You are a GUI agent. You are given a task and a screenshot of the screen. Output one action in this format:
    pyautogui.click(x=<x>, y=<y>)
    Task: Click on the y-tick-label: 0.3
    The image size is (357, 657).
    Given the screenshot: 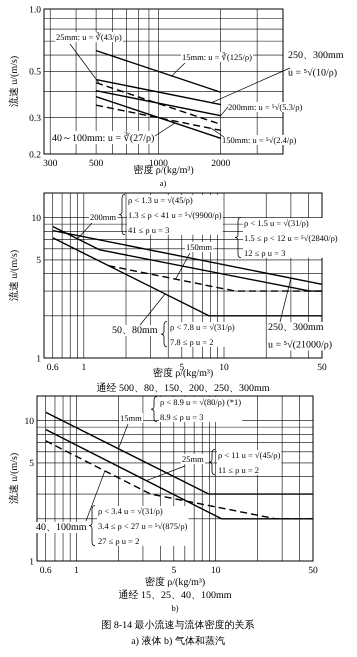 What is the action you would take?
    pyautogui.click(x=35, y=119)
    